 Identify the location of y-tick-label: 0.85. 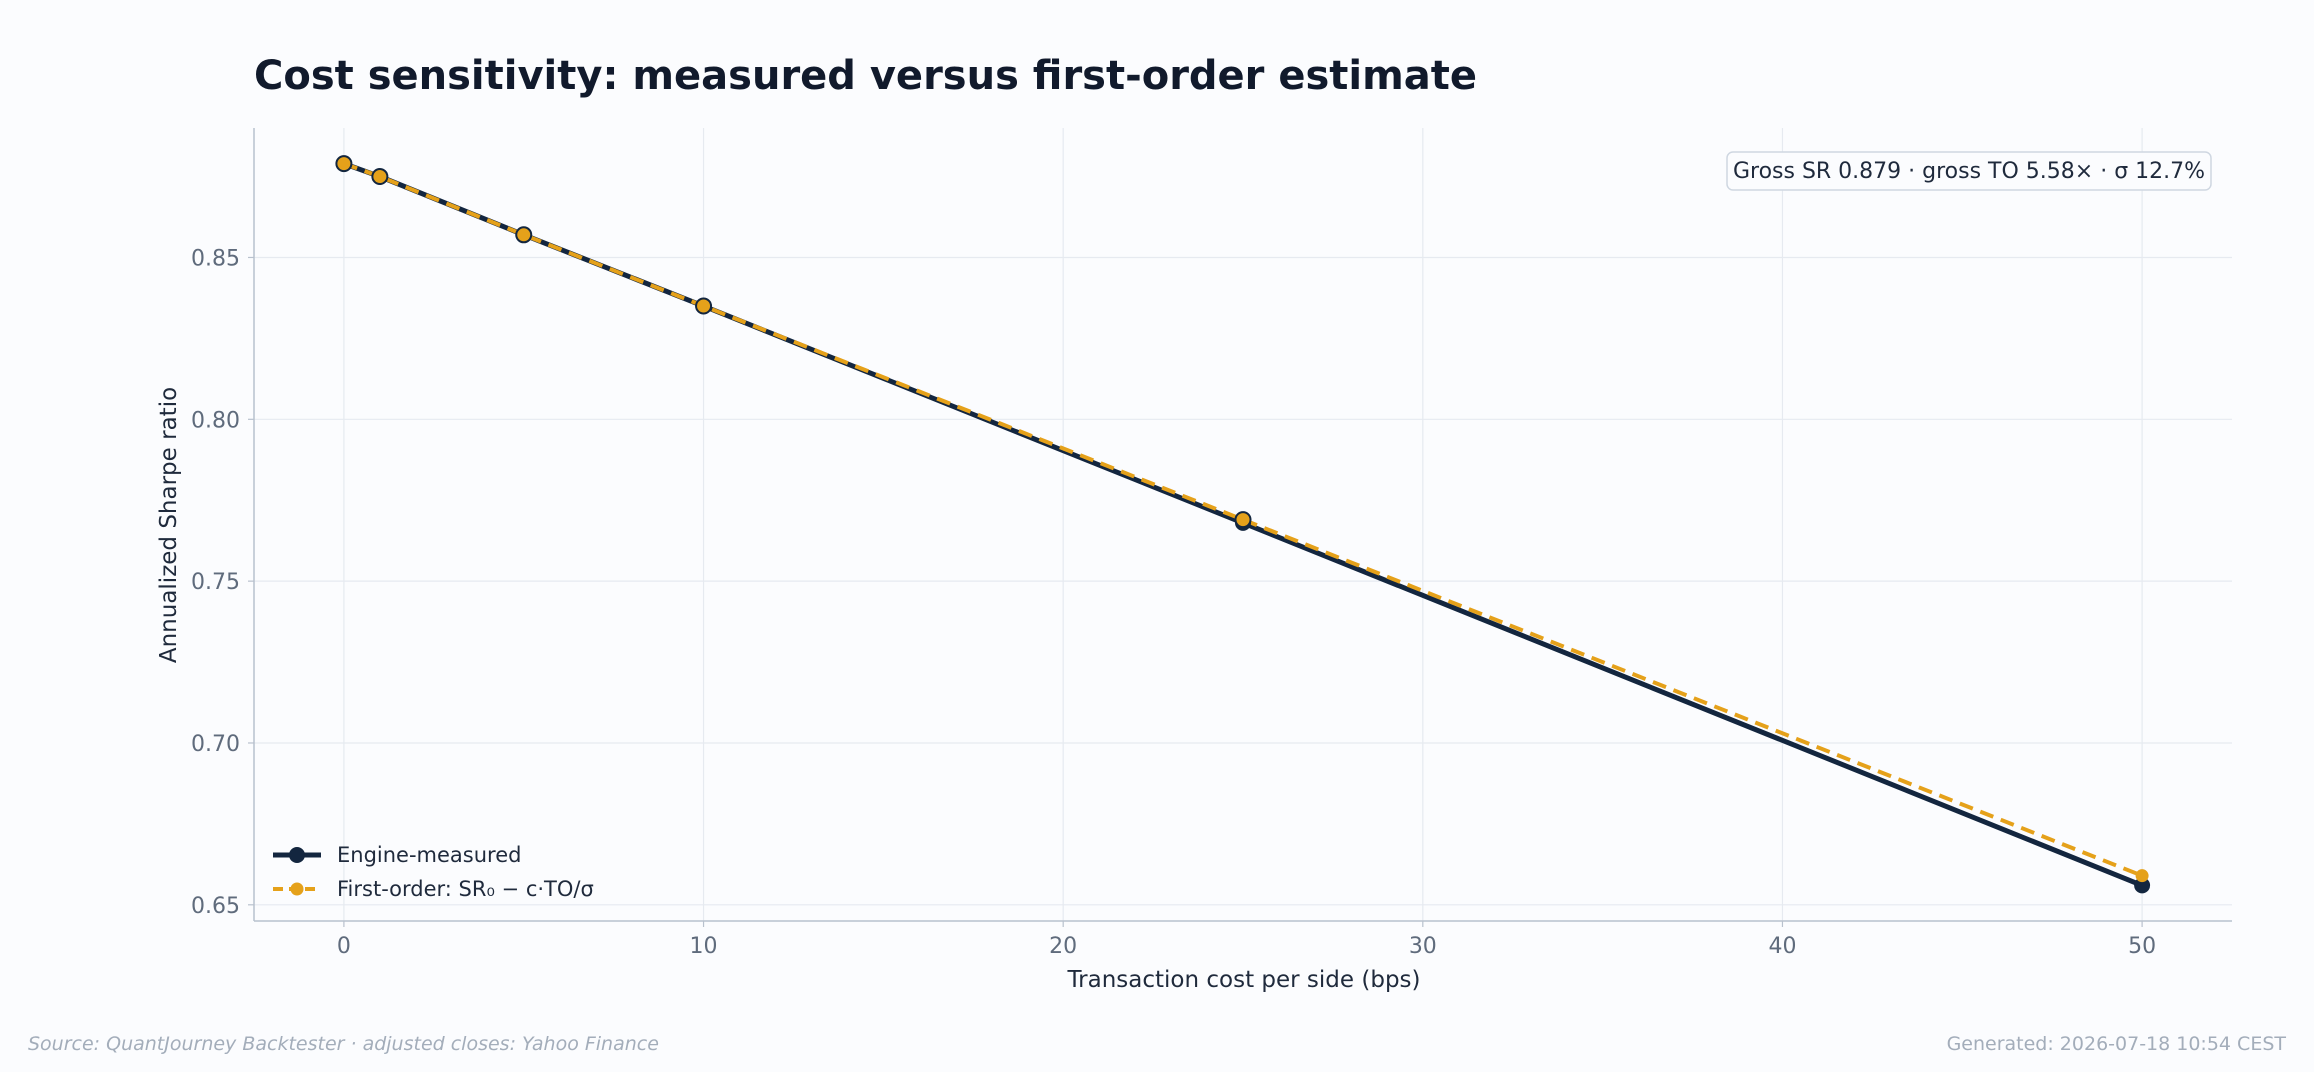
(215, 258).